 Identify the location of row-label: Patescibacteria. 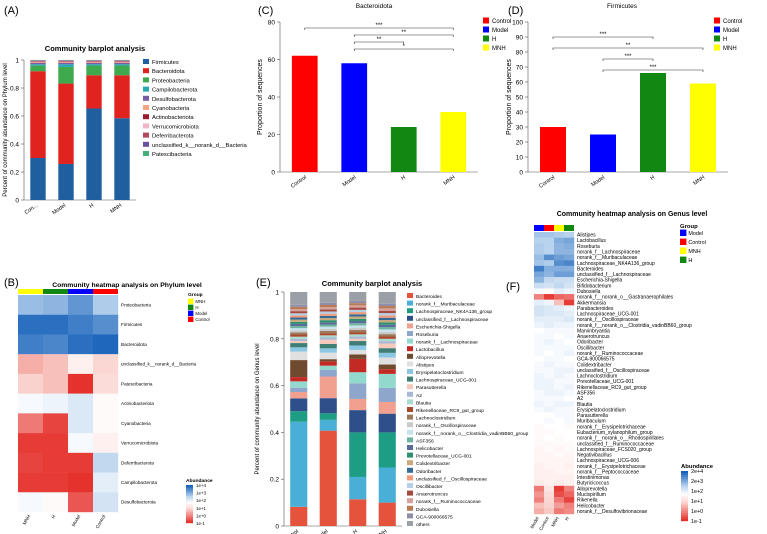
(137, 383).